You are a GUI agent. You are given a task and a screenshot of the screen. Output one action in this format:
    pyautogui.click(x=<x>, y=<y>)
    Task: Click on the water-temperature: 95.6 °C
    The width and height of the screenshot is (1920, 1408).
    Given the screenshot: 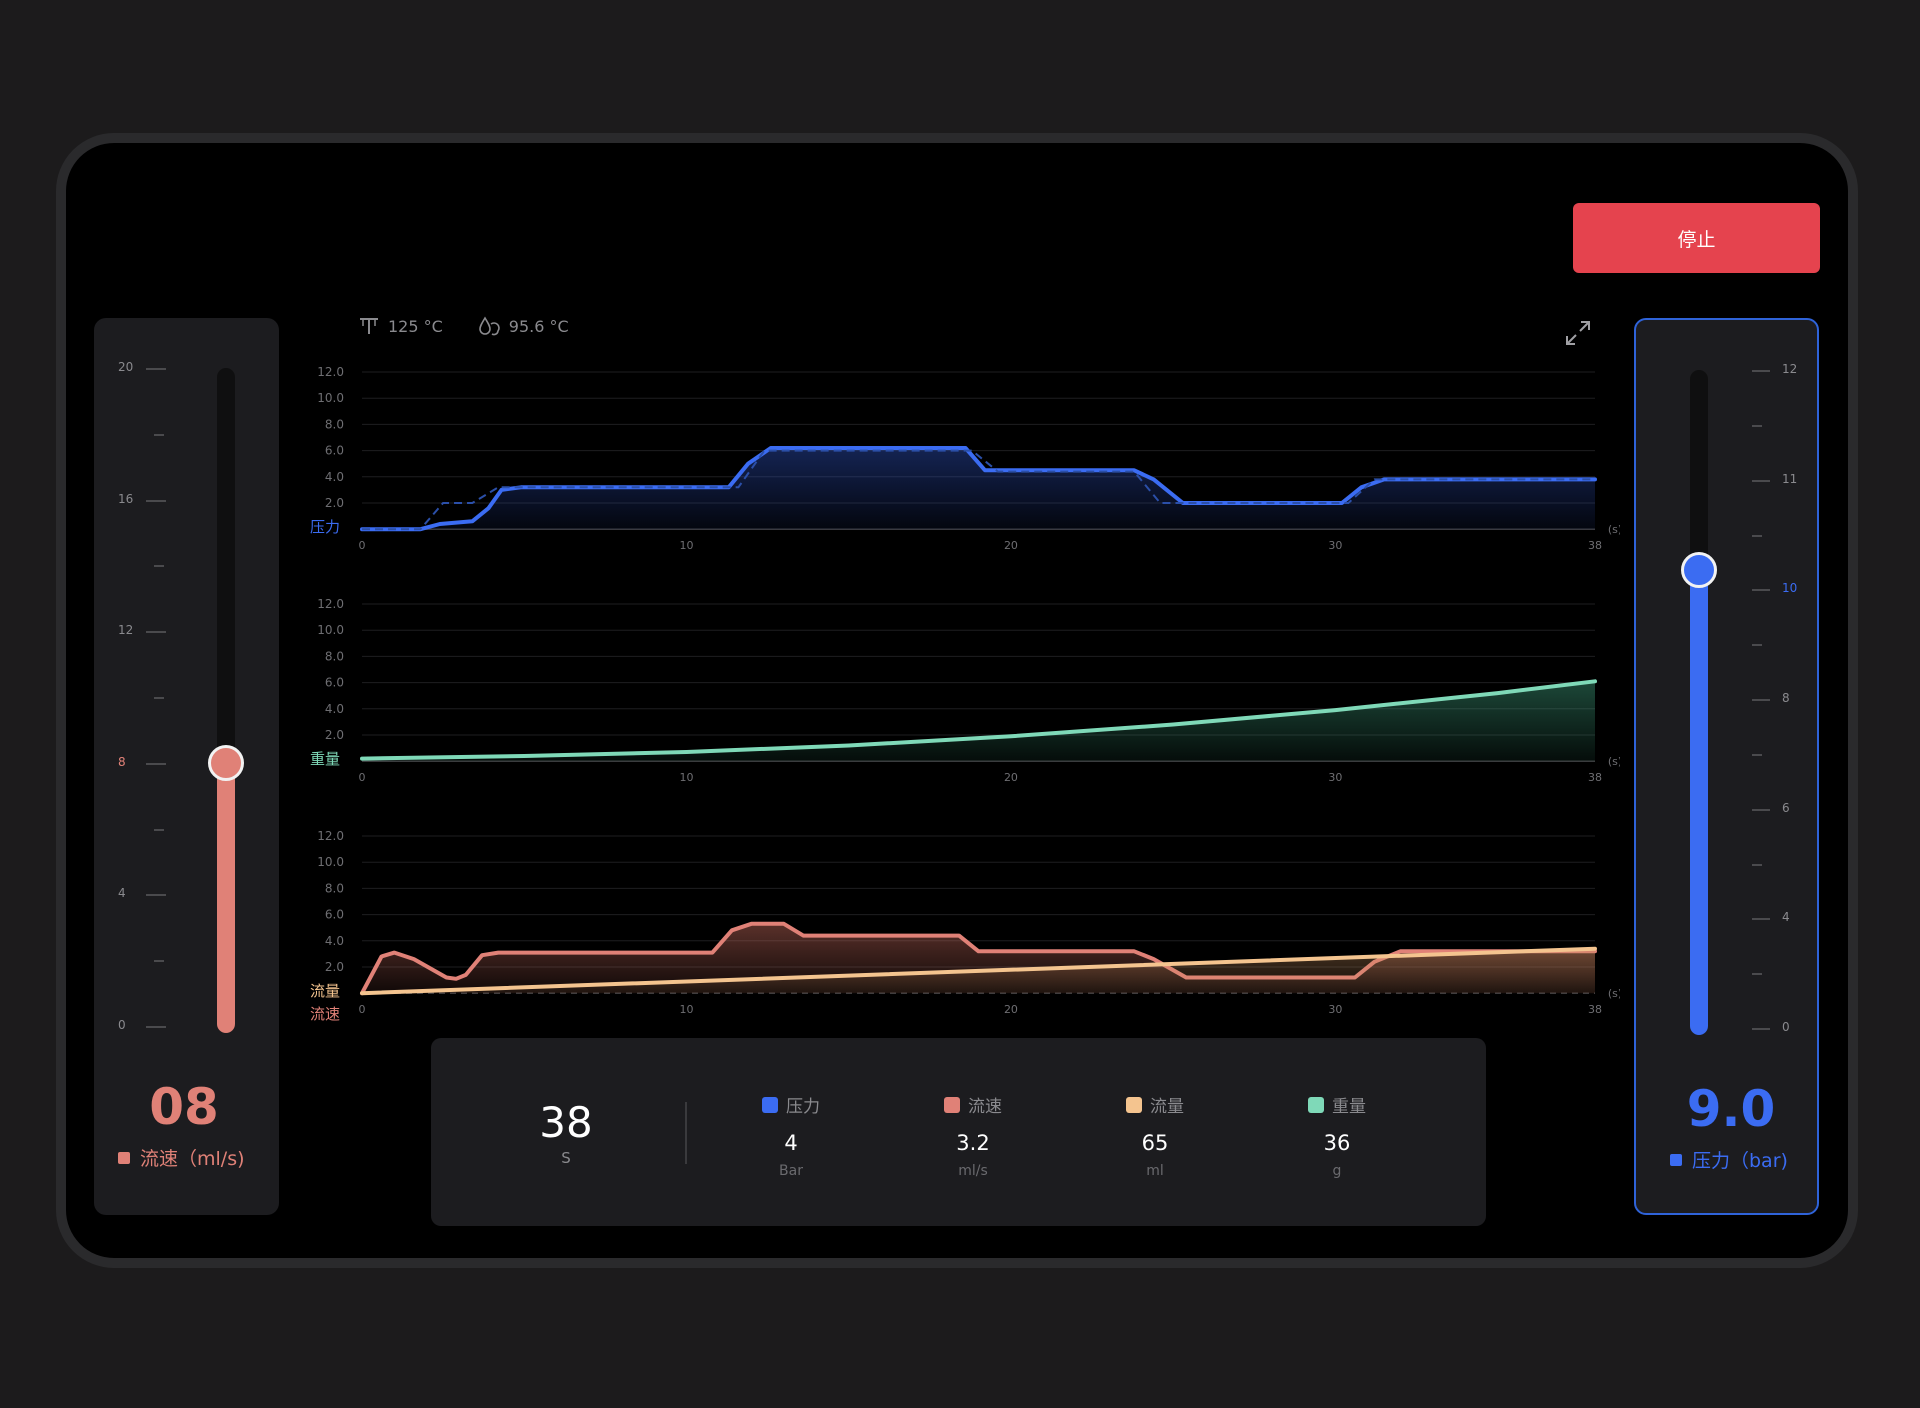 What is the action you would take?
    pyautogui.click(x=523, y=326)
    